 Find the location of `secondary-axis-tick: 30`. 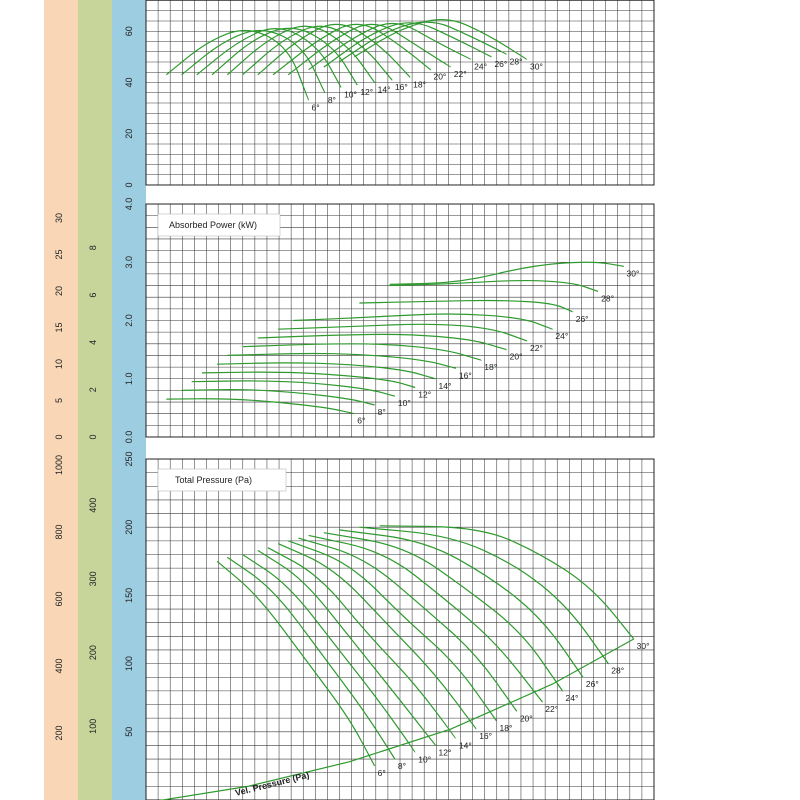

secondary-axis-tick: 30 is located at coordinates (59, 218).